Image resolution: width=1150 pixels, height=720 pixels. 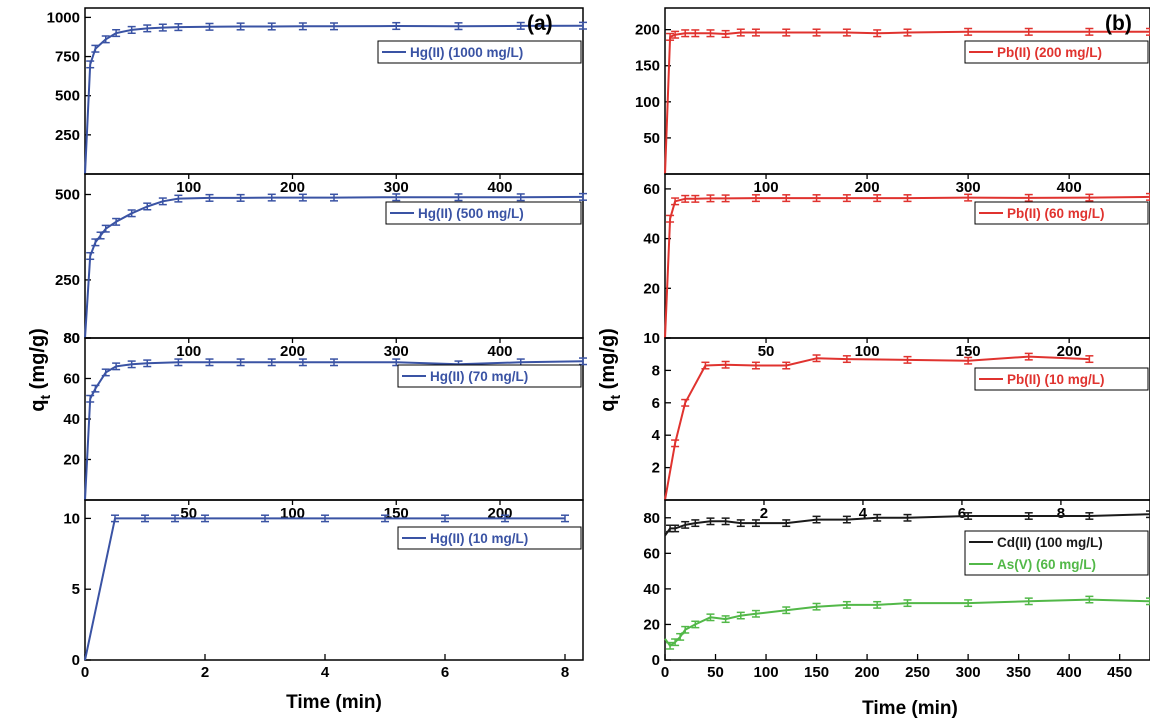 I want to click on y-tick-label: 8, so click(x=656, y=370).